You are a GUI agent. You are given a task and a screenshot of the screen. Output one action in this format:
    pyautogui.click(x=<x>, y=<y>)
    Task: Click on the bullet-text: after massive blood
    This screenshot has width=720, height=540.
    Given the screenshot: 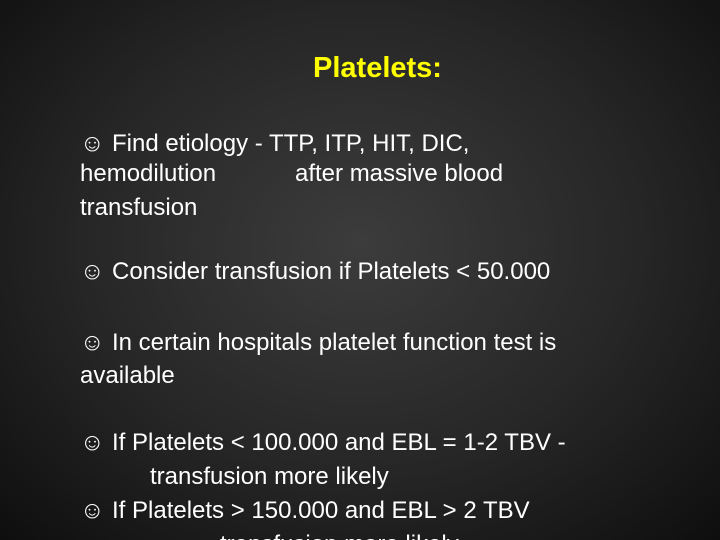 What is the action you would take?
    pyautogui.click(x=399, y=173)
    